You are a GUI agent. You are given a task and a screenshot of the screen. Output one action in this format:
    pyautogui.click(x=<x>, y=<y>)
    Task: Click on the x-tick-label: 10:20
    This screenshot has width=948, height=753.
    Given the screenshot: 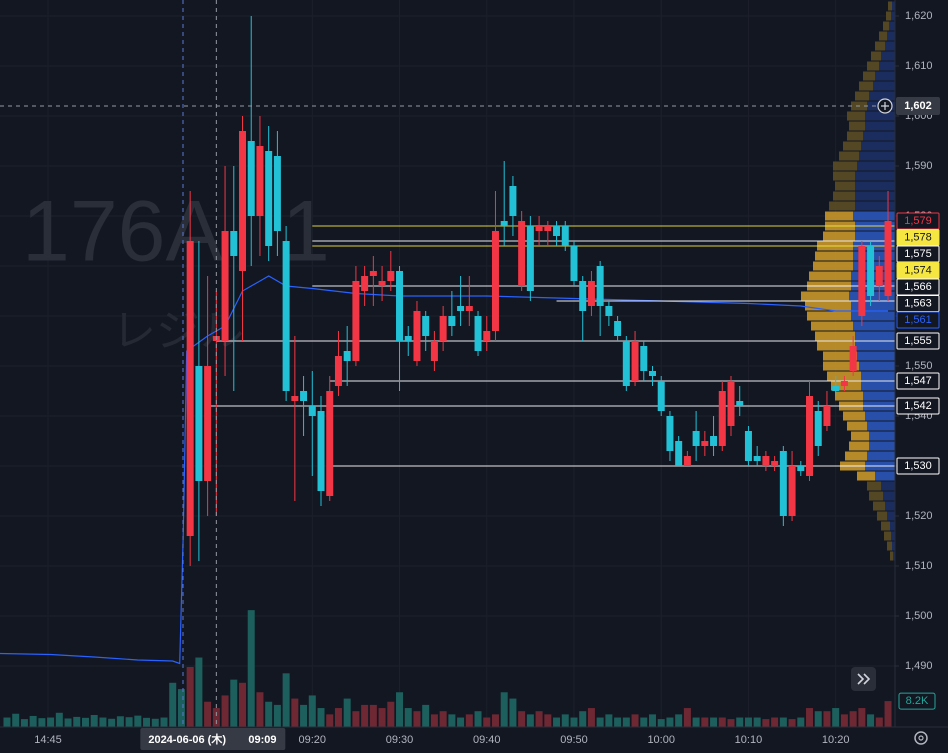 What is the action you would take?
    pyautogui.click(x=836, y=740)
    